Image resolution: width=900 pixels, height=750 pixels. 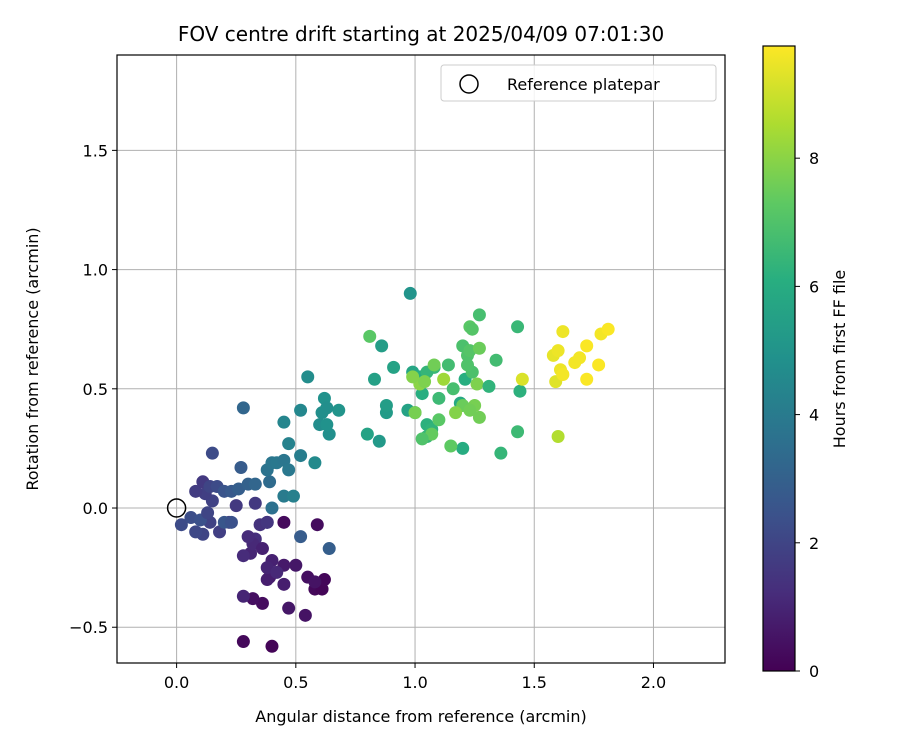 I want to click on x-axis-label: Angular distance from reference (arcmin), so click(x=420, y=716).